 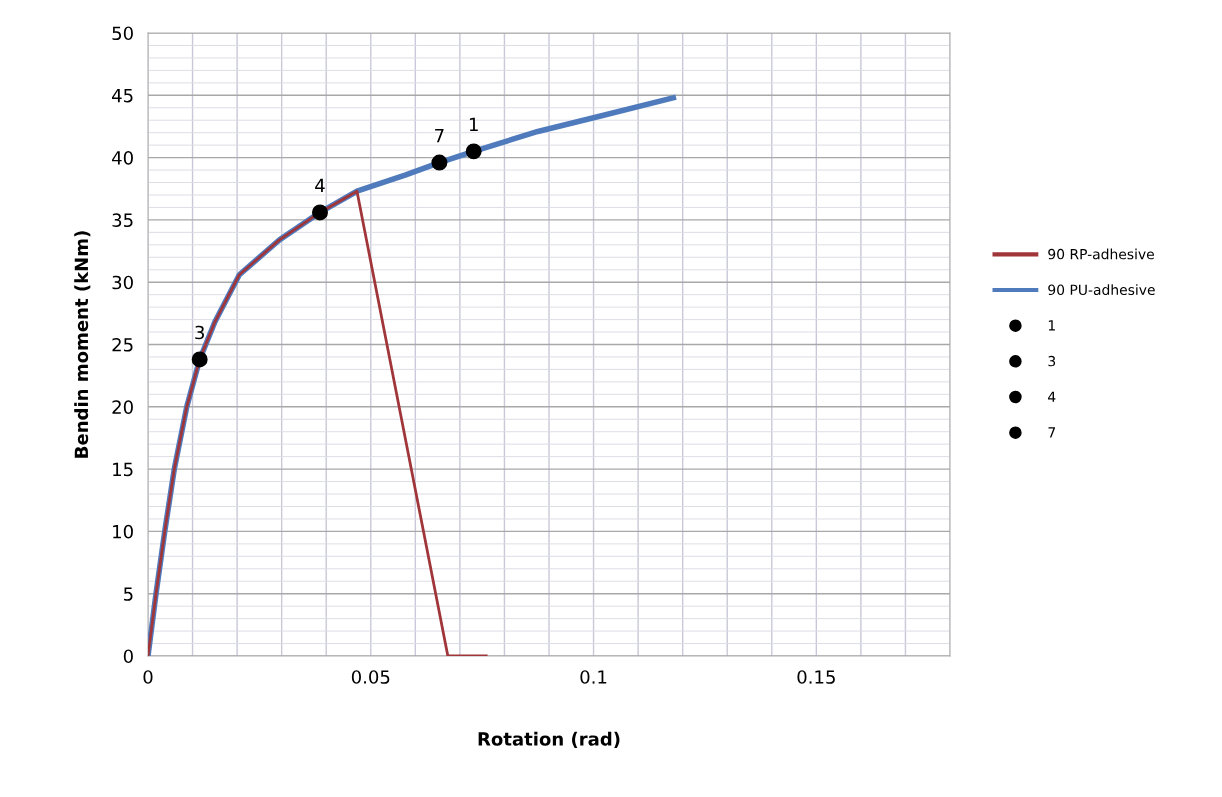 What do you see at coordinates (128, 594) in the screenshot?
I see `y-tick-label: 5` at bounding box center [128, 594].